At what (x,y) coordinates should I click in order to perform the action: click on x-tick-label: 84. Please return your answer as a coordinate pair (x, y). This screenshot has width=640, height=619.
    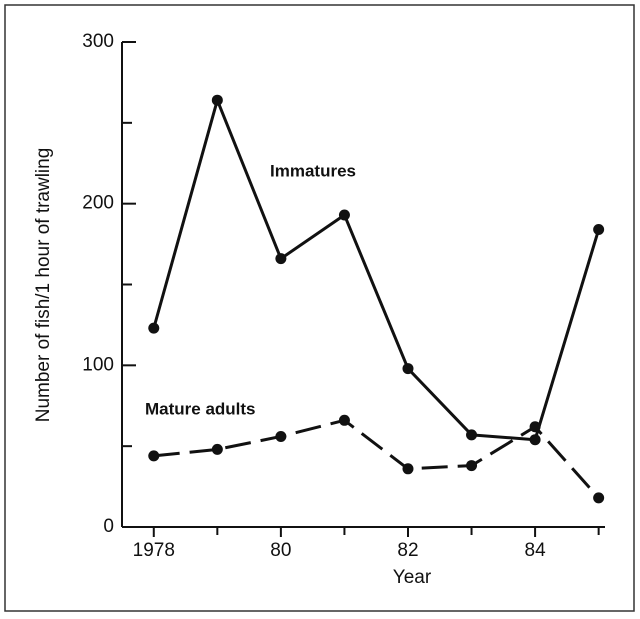
    Looking at the image, I should click on (536, 550).